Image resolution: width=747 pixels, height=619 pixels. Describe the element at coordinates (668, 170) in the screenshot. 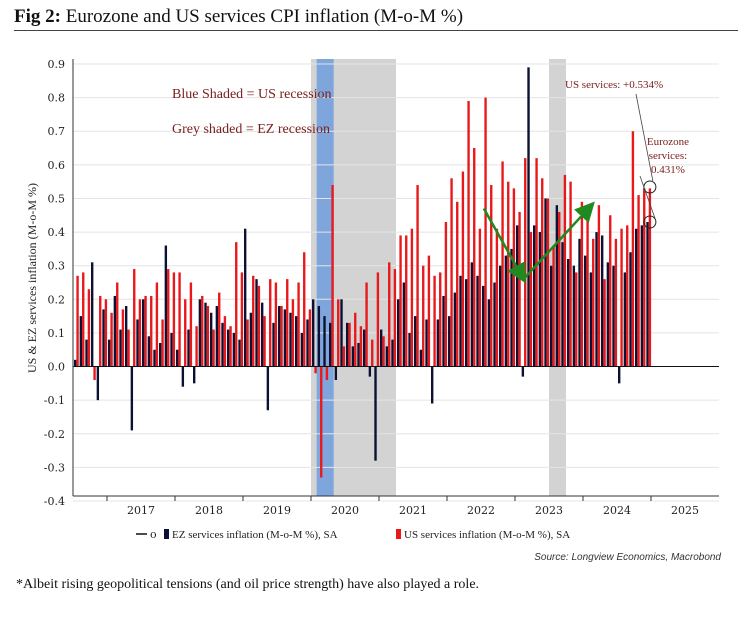

I see `ez-last-note-line3: 0.431%` at that location.